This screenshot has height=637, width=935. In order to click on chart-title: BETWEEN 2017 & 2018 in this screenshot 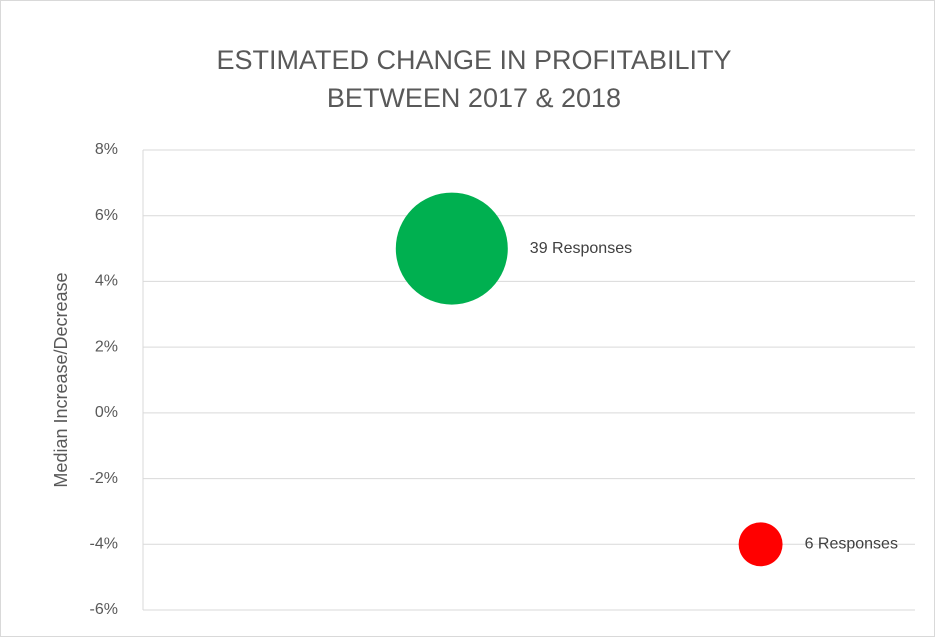, I will do `click(474, 98)`.